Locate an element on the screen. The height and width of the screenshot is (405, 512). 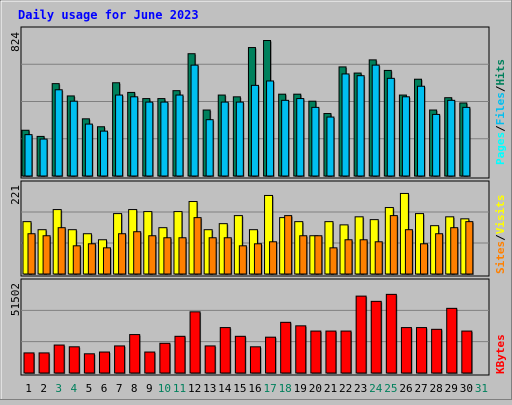
x-tick-label-day-28: 28 is located at coordinates (436, 388).